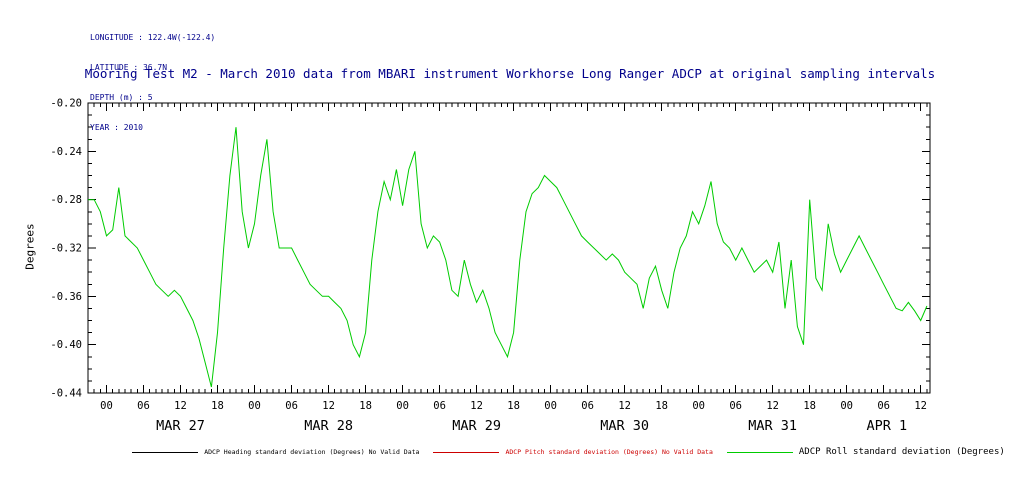  What do you see at coordinates (624, 426) in the screenshot?
I see `svg-text: MAR 30` at bounding box center [624, 426].